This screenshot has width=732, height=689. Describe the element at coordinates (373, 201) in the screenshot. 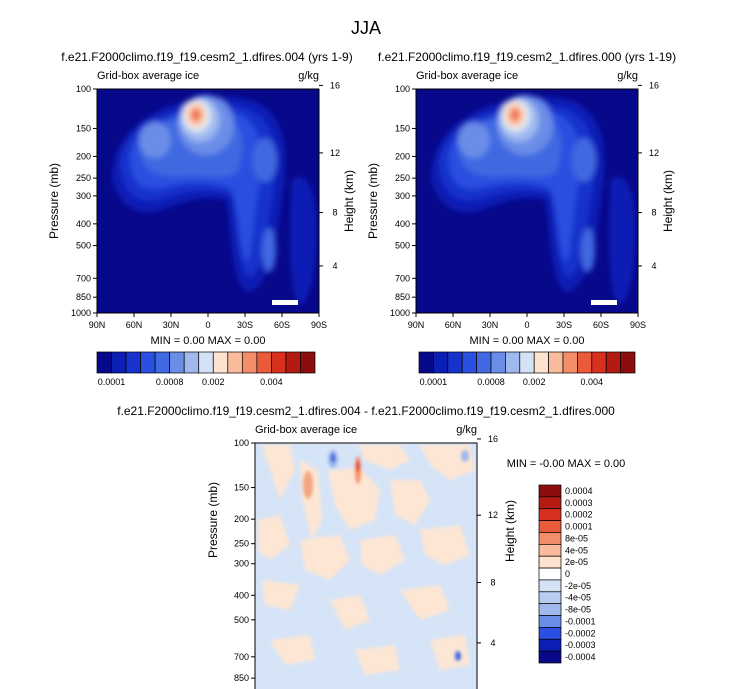

I see `panel-right-ylabel: Pressure (mb)` at that location.